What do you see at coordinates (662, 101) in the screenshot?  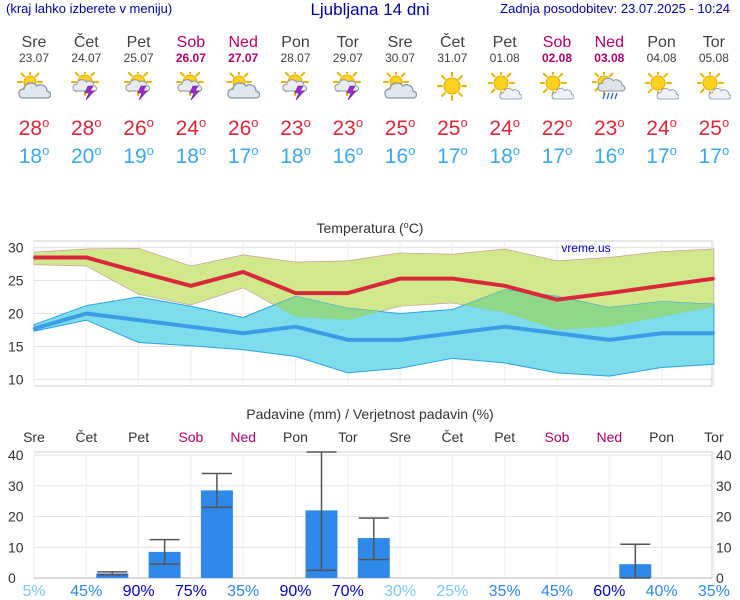 I see `forecast-day: Pon 04.08 24o 17o` at bounding box center [662, 101].